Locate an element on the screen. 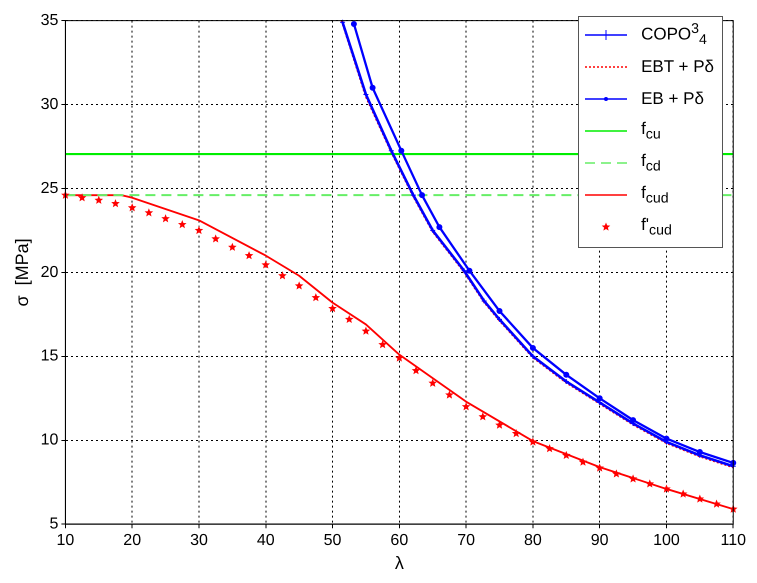 This screenshot has height=583, width=757. x-tick-label: 20 is located at coordinates (132, 541).